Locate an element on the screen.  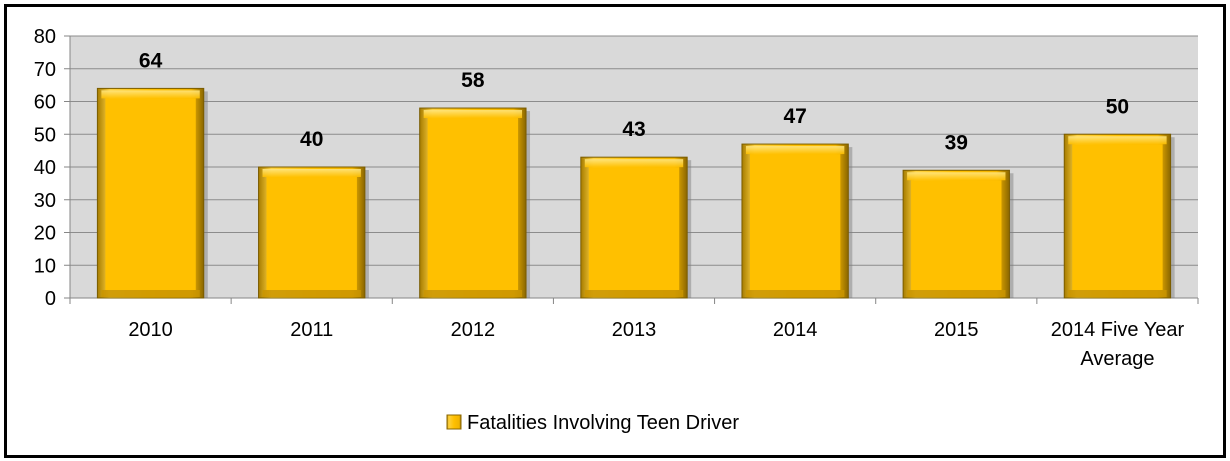
x-tick-label: 2013 is located at coordinates (634, 330).